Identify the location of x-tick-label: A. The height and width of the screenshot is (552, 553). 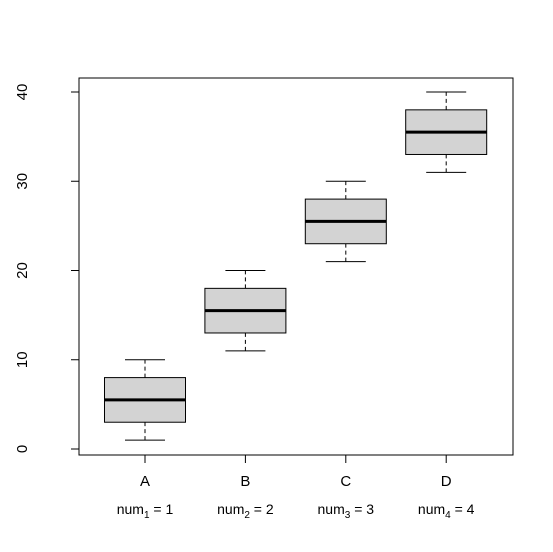
(145, 481).